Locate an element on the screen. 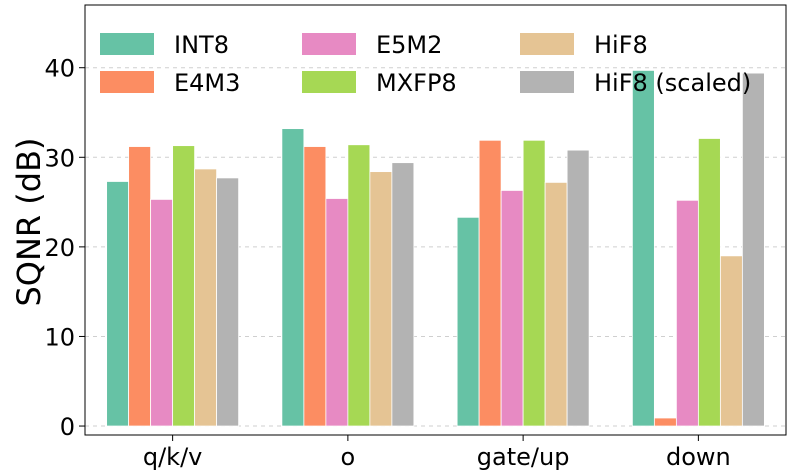 The height and width of the screenshot is (475, 793). y-axis-title: SQNR (dB) is located at coordinates (29, 221).